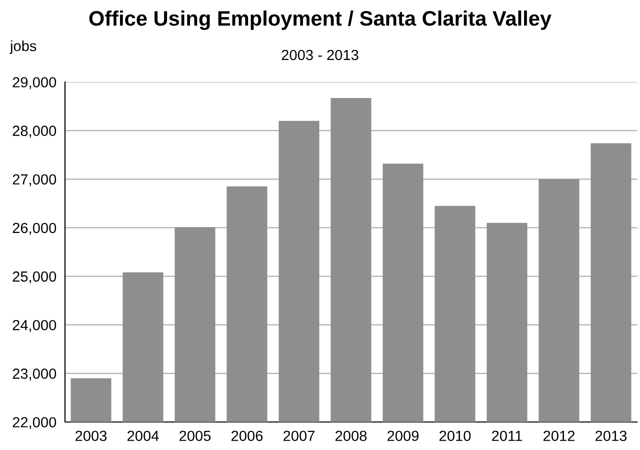 The height and width of the screenshot is (450, 640). What do you see at coordinates (91, 436) in the screenshot?
I see `x-tick-label: 2003` at bounding box center [91, 436].